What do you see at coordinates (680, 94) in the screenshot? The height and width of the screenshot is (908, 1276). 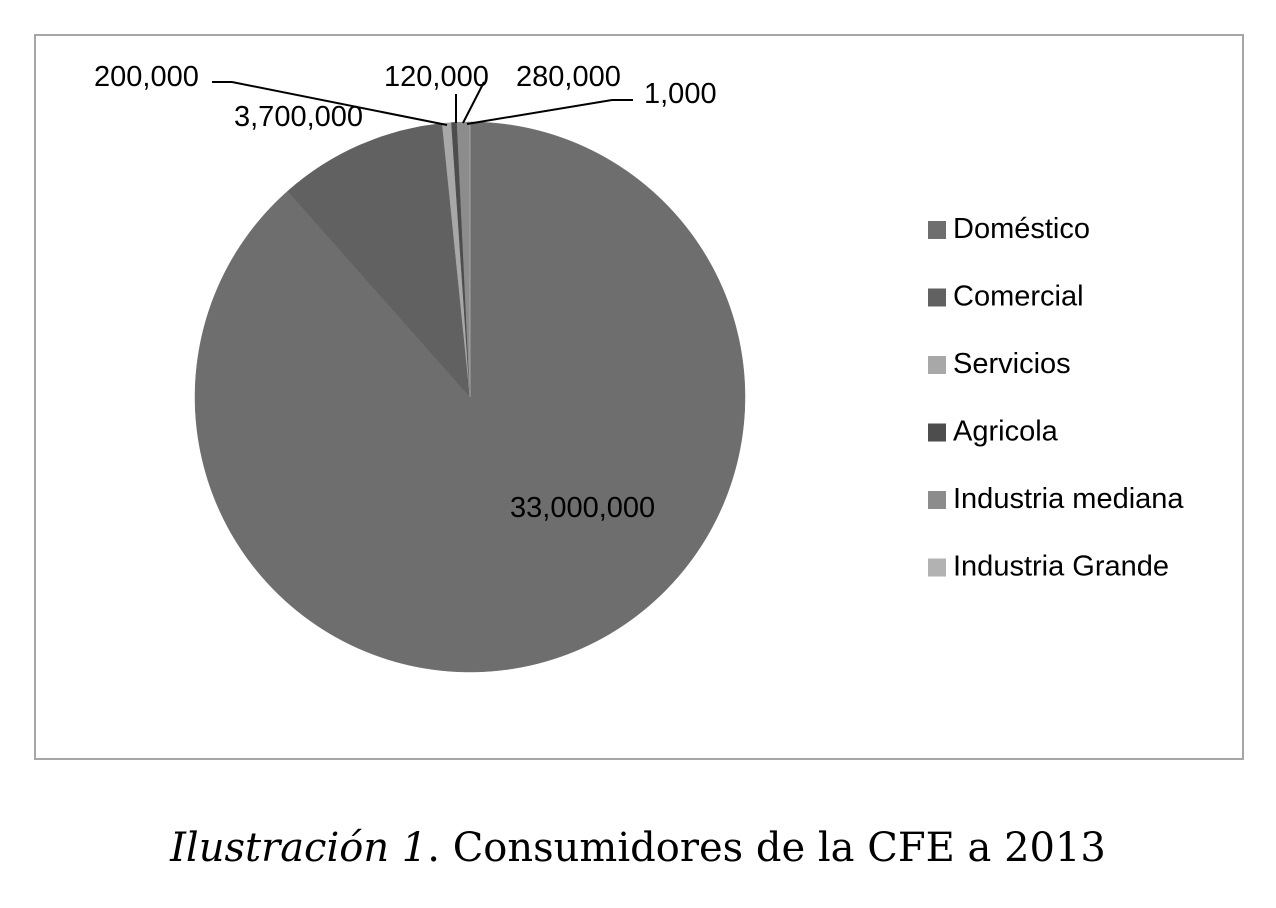 I see `data-label-industria-grande: 1,000` at bounding box center [680, 94].